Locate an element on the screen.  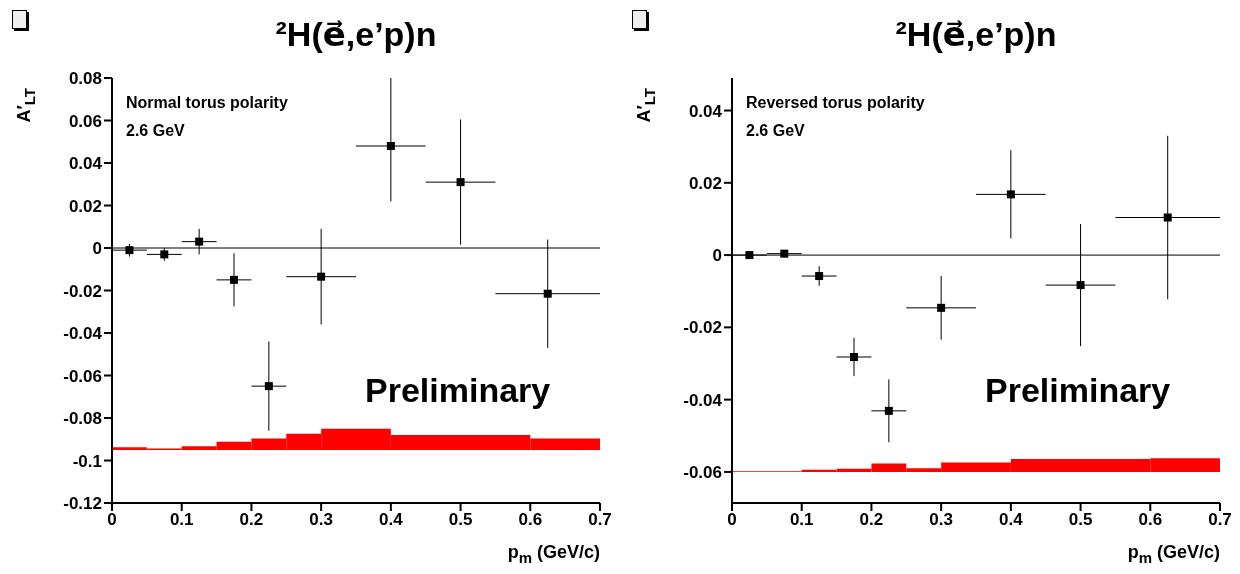
y-tick-label: 0.08 is located at coordinates (85, 79).